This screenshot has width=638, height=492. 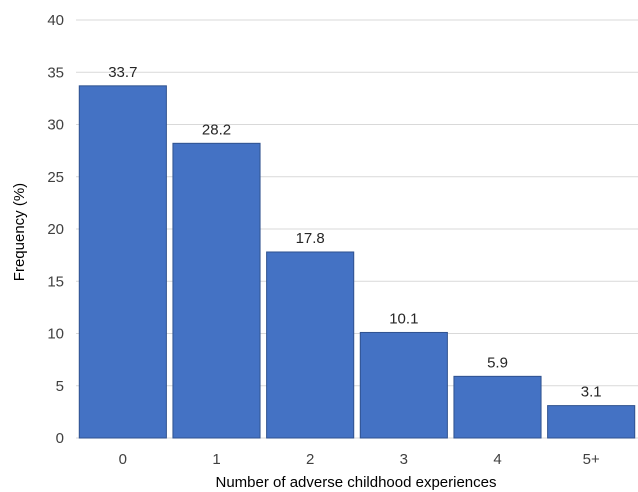 I want to click on y-tick-label: 25, so click(x=55, y=177).